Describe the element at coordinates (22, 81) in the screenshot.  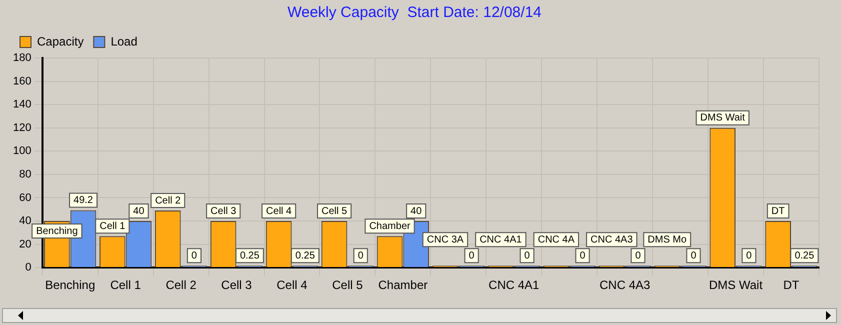
I see `y-tick-label: 160` at that location.